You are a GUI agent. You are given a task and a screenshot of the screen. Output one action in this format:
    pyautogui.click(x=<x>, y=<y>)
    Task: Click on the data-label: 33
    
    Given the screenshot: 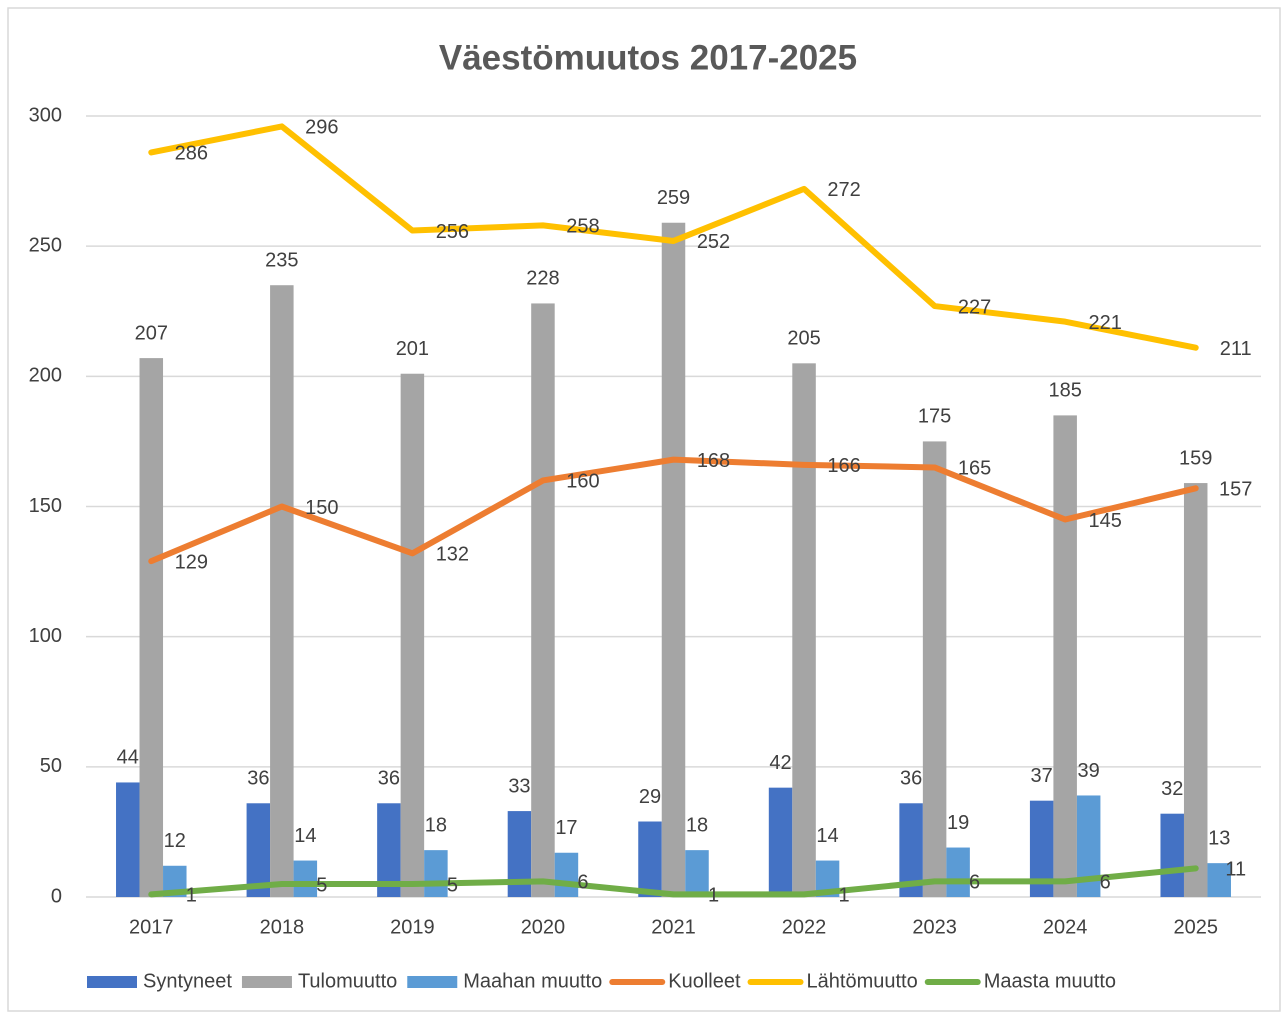 What is the action you would take?
    pyautogui.click(x=519, y=786)
    